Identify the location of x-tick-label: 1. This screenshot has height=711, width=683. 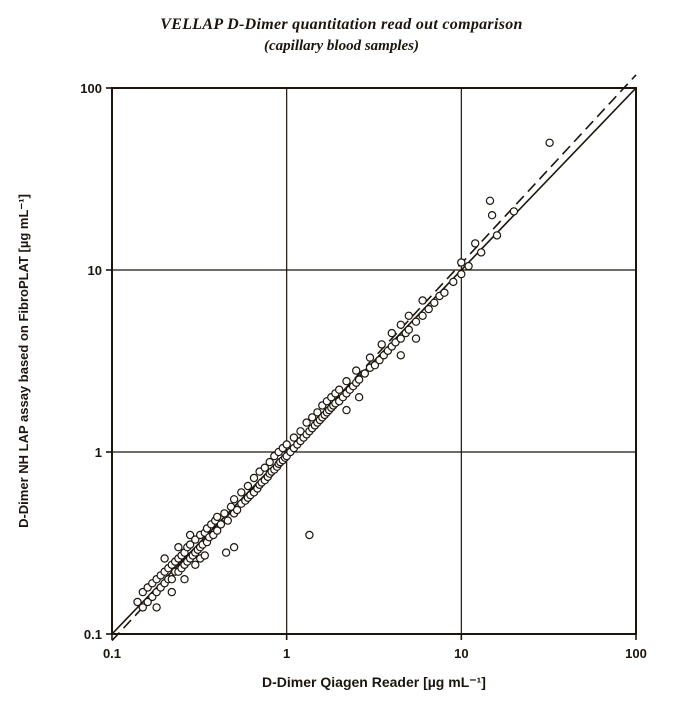
(286, 653).